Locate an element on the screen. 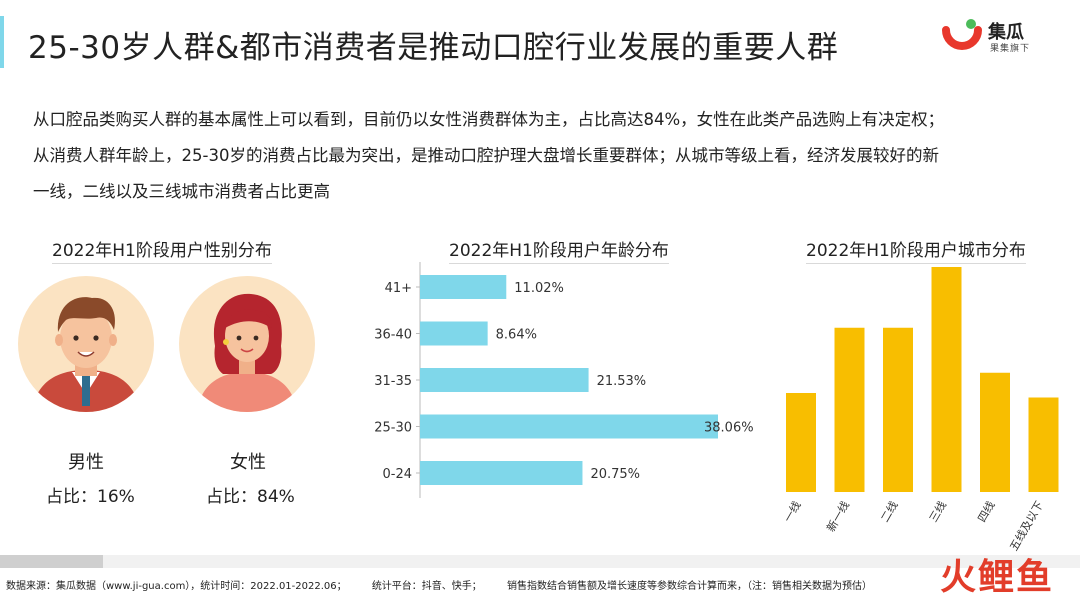  gender-panel-title: 2022年H1阶段用户性别分布 is located at coordinates (162, 250).